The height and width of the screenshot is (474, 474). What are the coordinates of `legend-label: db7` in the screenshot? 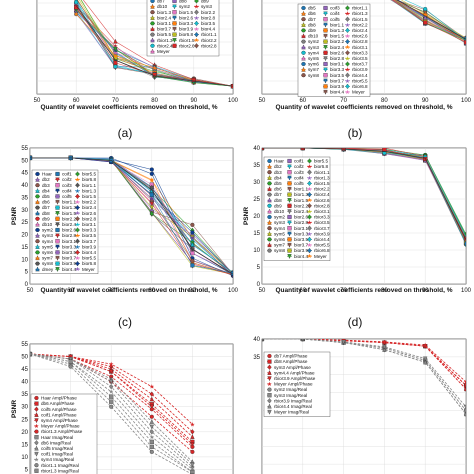 It's located at (278, 194).